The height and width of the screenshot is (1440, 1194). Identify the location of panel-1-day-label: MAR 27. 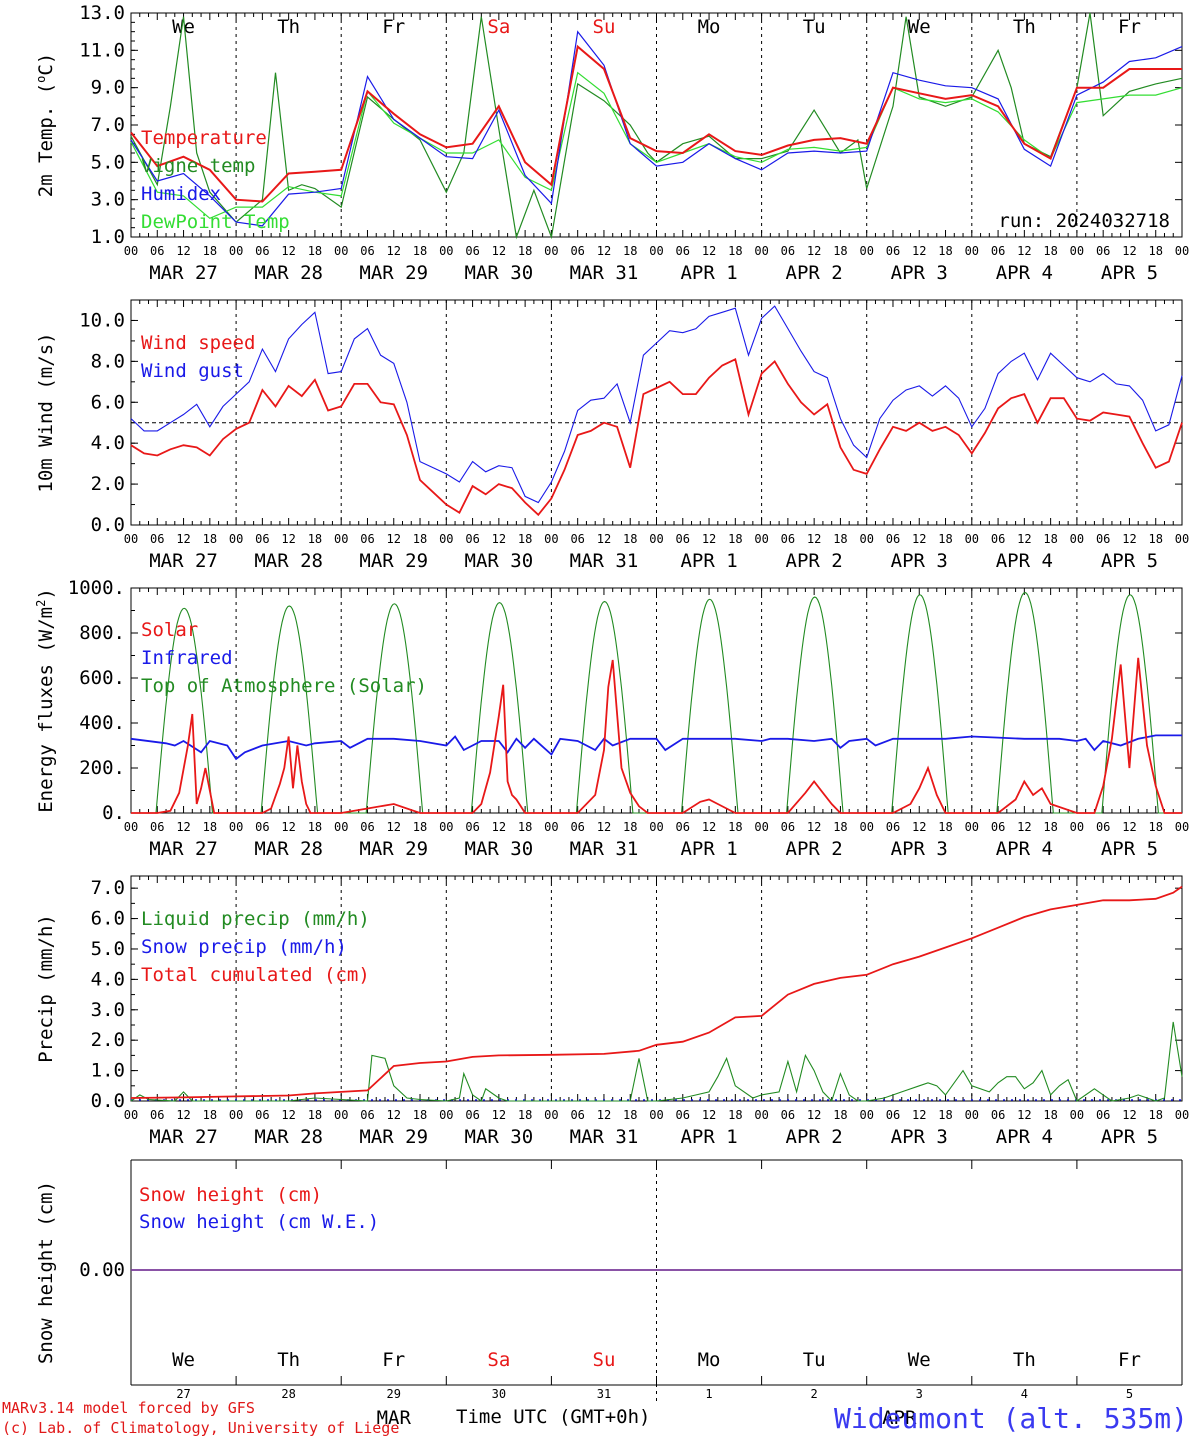
(183, 561).